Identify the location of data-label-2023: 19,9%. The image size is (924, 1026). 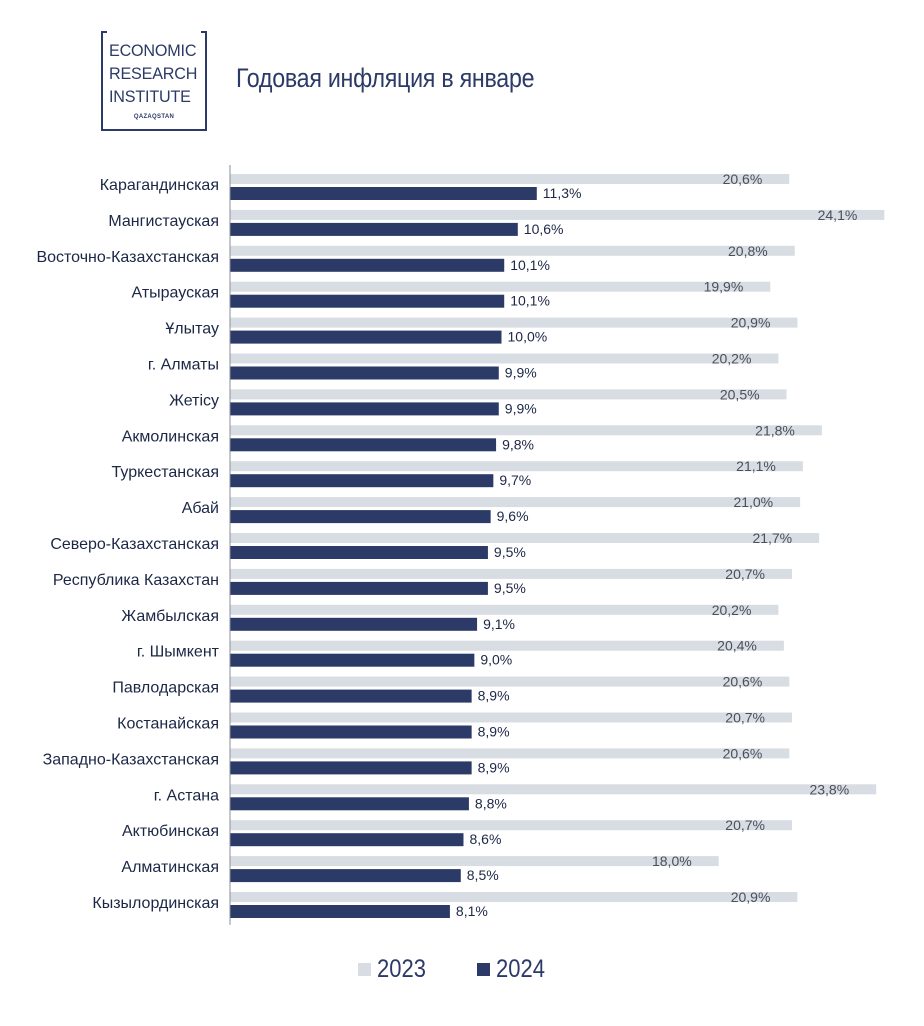
(724, 287).